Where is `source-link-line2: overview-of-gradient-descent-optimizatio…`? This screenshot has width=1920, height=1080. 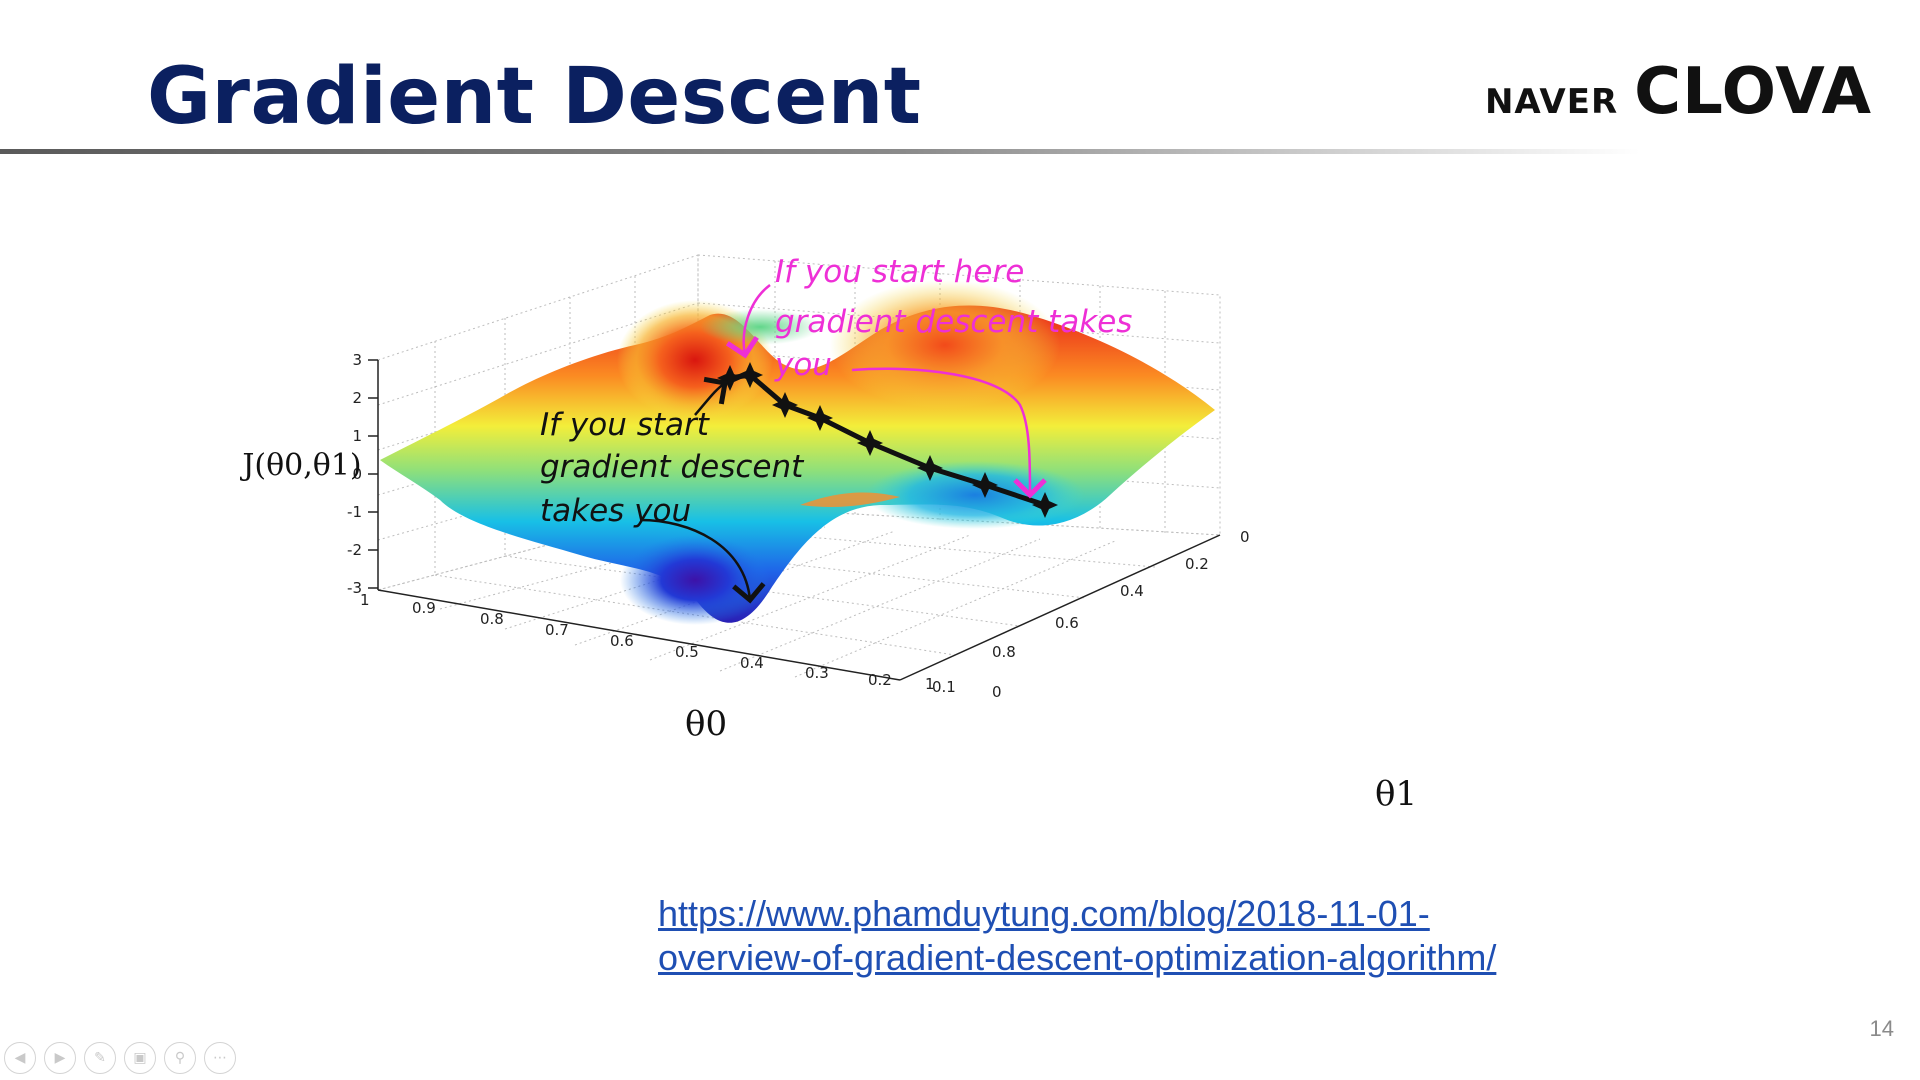 source-link-line2: overview-of-gradient-descent-optimizatio… is located at coordinates (1077, 957).